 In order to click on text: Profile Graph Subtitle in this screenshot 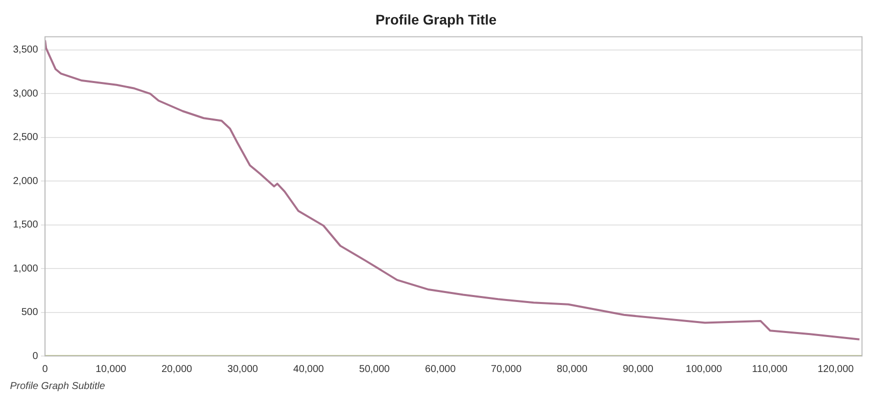, I will do `click(58, 386)`.